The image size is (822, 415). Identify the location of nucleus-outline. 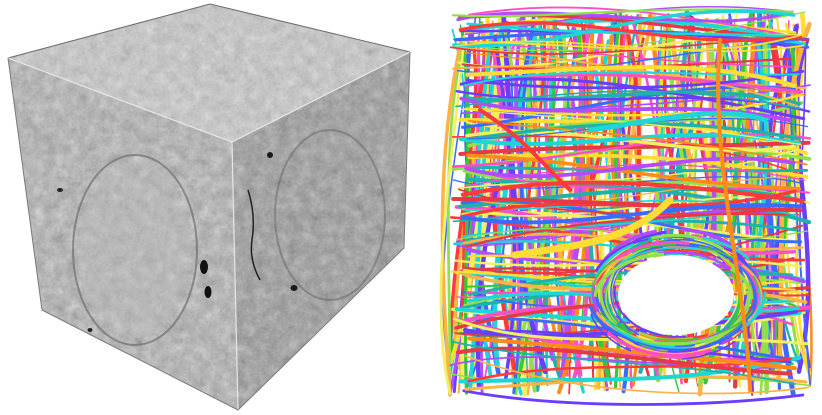
(135, 250).